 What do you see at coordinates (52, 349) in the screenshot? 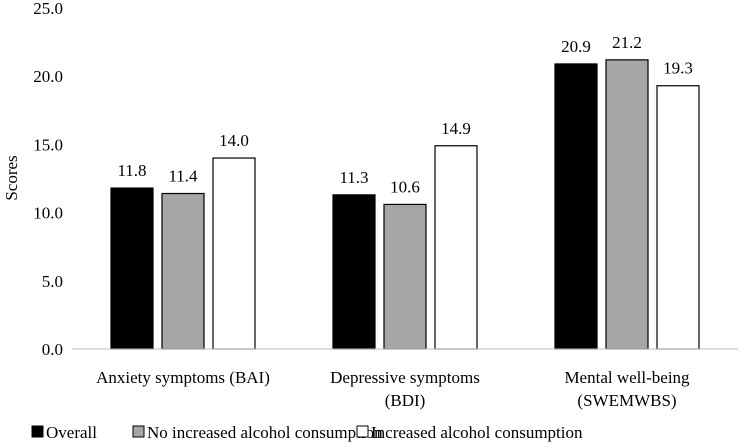
I see `y-tick-label: 0.0` at bounding box center [52, 349].